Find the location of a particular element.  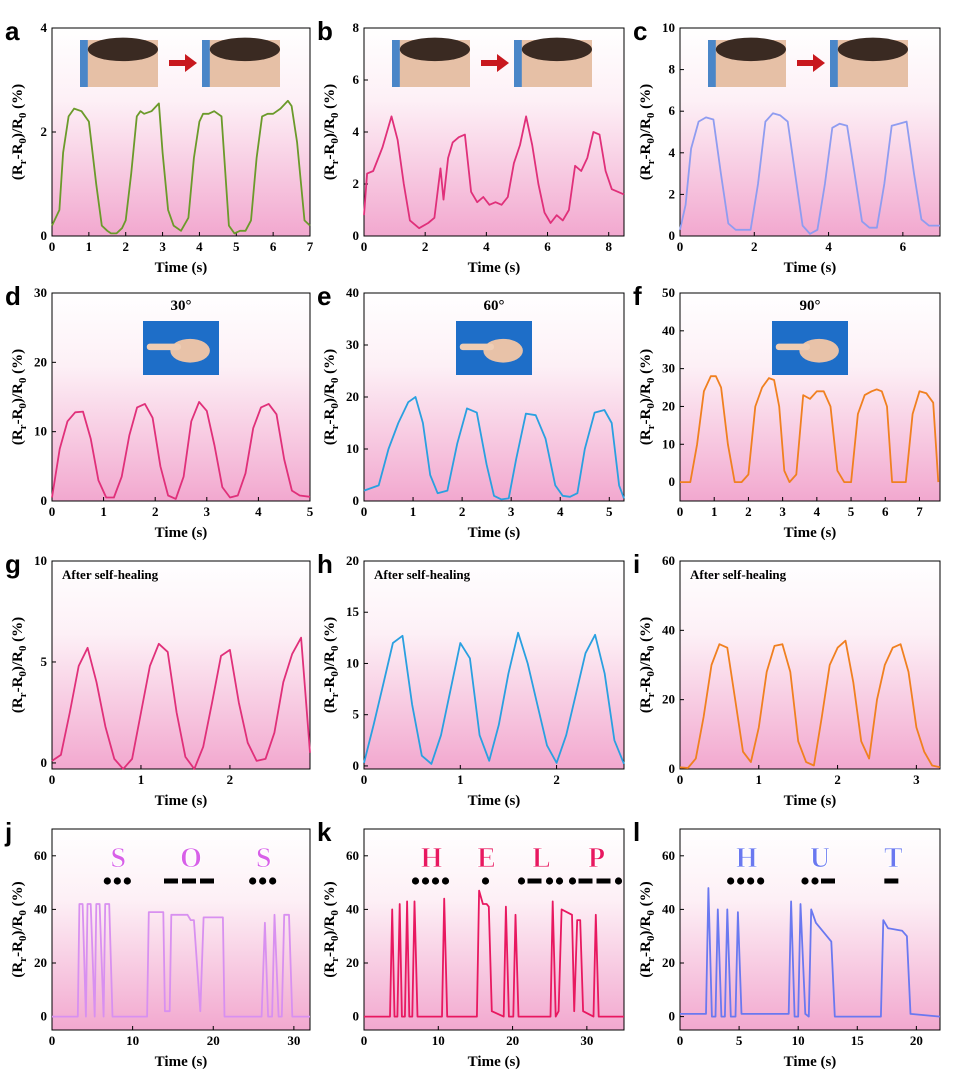

panel-letter: d is located at coordinates (13, 296).